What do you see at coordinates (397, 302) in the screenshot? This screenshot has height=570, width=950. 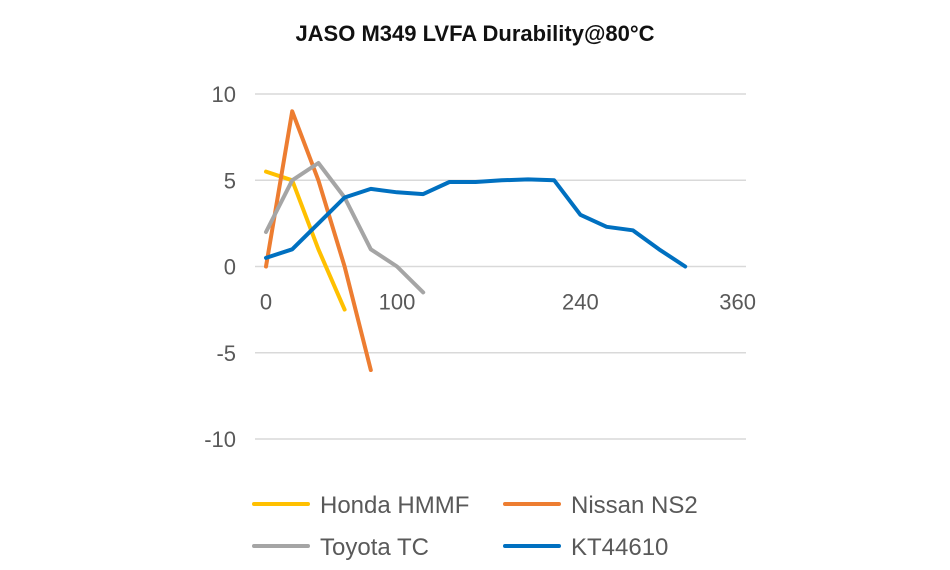 I see `x-tick-label: 100` at bounding box center [397, 302].